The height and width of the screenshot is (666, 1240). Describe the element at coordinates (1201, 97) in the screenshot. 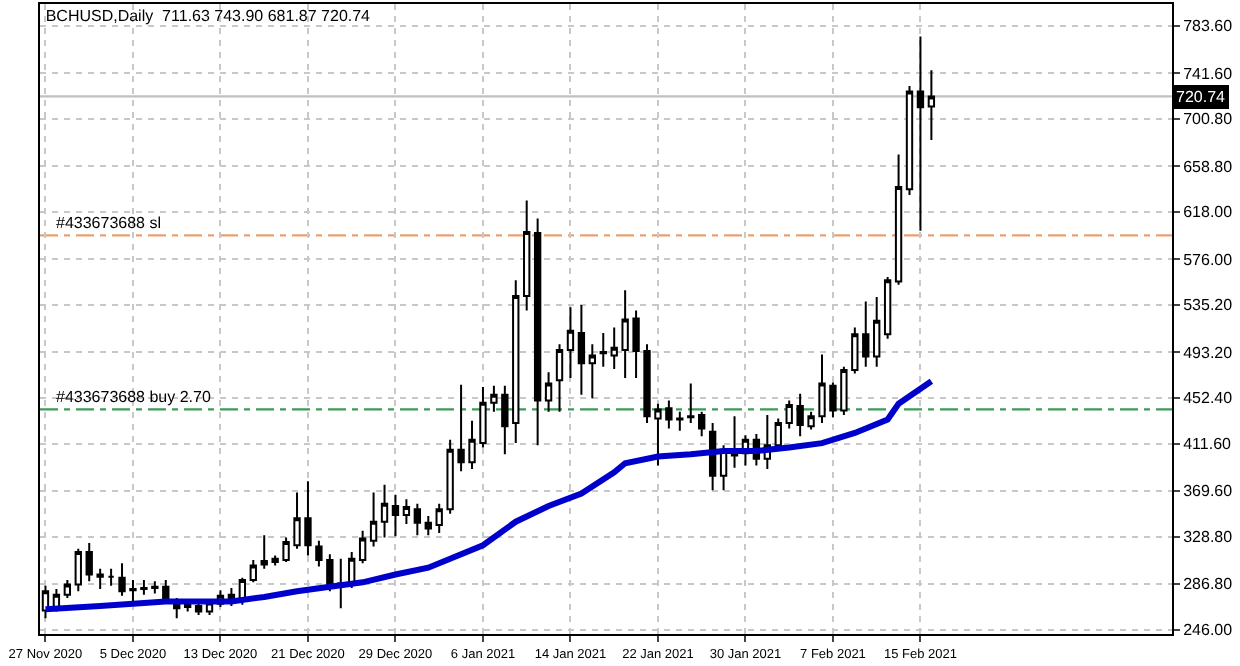

I see `ref-line-label: 720.74` at that location.